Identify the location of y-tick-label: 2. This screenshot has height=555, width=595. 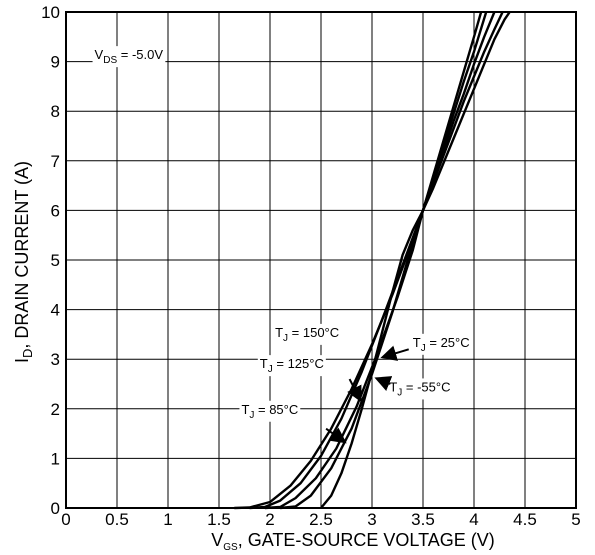
(55, 409).